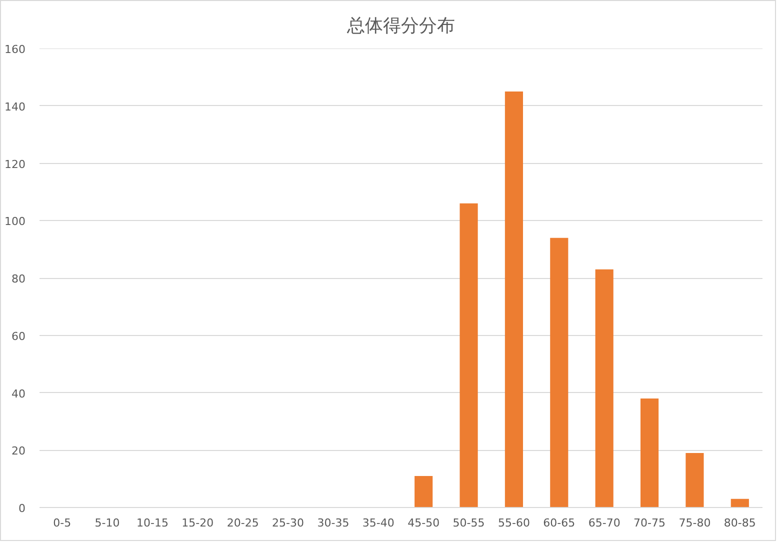 The image size is (778, 543). What do you see at coordinates (15, 164) in the screenshot?
I see `y-tick-label: 120` at bounding box center [15, 164].